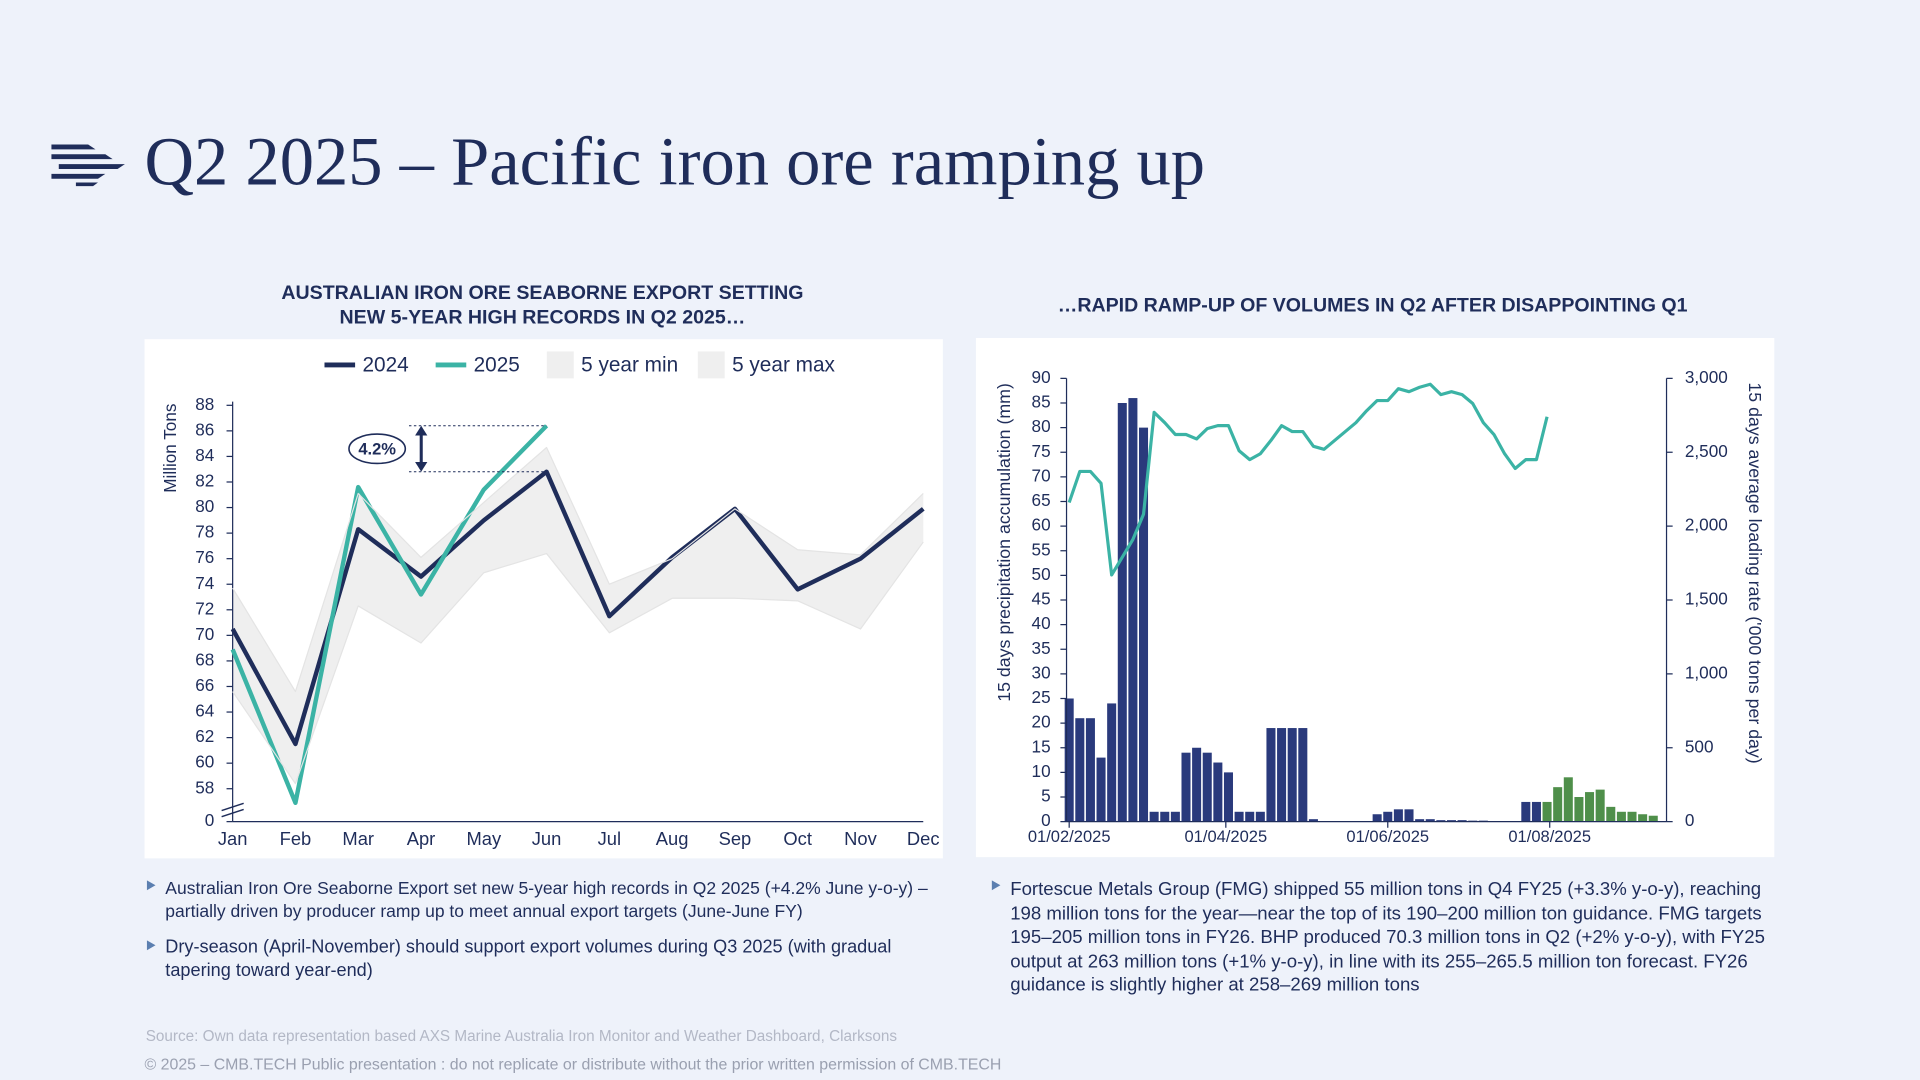 This screenshot has height=1080, width=1920. What do you see at coordinates (1041, 451) in the screenshot?
I see `y-tick-label: 75` at bounding box center [1041, 451].